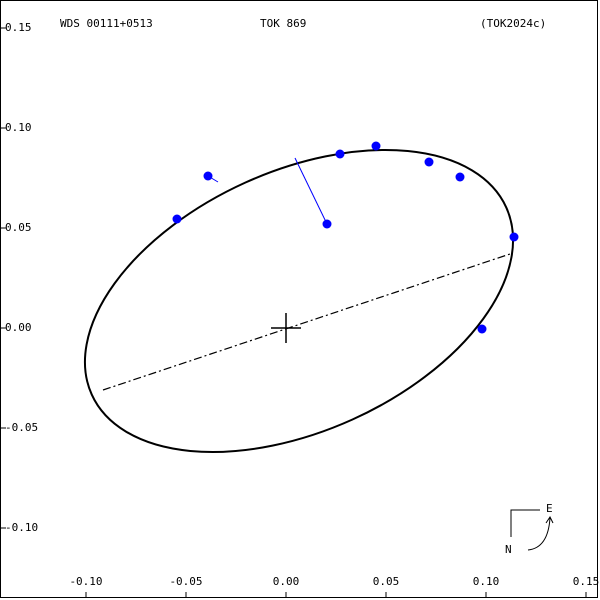 This screenshot has height=600, width=600. What do you see at coordinates (286, 581) in the screenshot?
I see `x-tick-label: 0.00` at bounding box center [286, 581].